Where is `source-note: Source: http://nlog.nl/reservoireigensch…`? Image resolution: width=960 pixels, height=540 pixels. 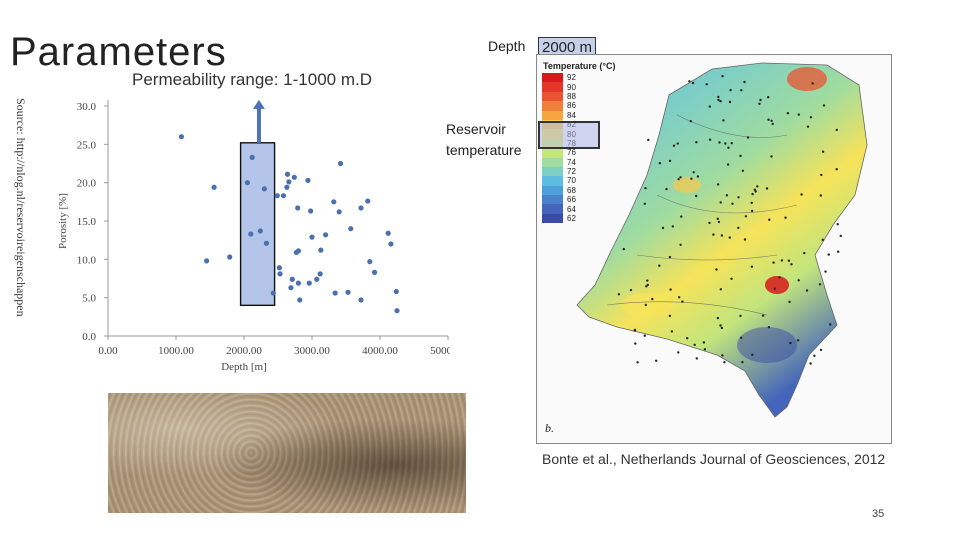 source-note: Source: http://nlog.nl/reservoireigensch… is located at coordinates (21, 207).